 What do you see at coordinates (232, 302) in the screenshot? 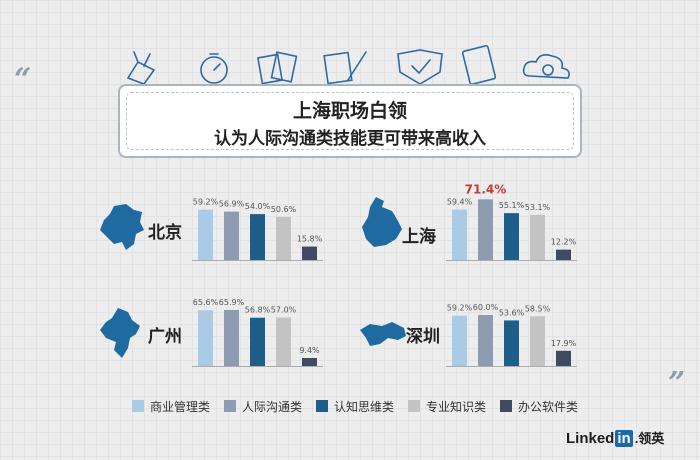
I see `value-label-guangzhou-2: 65.9%` at bounding box center [232, 302].